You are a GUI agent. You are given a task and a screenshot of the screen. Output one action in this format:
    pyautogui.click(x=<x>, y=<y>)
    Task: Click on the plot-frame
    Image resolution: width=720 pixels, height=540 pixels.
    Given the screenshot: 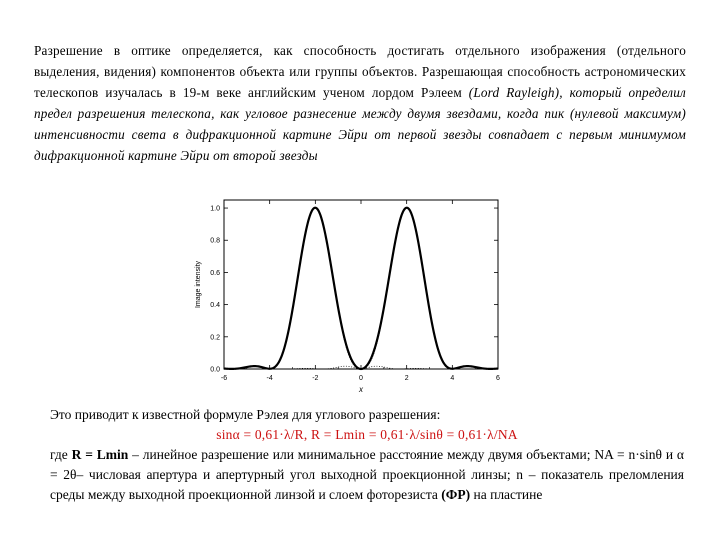 What is the action you would take?
    pyautogui.click(x=361, y=284)
    